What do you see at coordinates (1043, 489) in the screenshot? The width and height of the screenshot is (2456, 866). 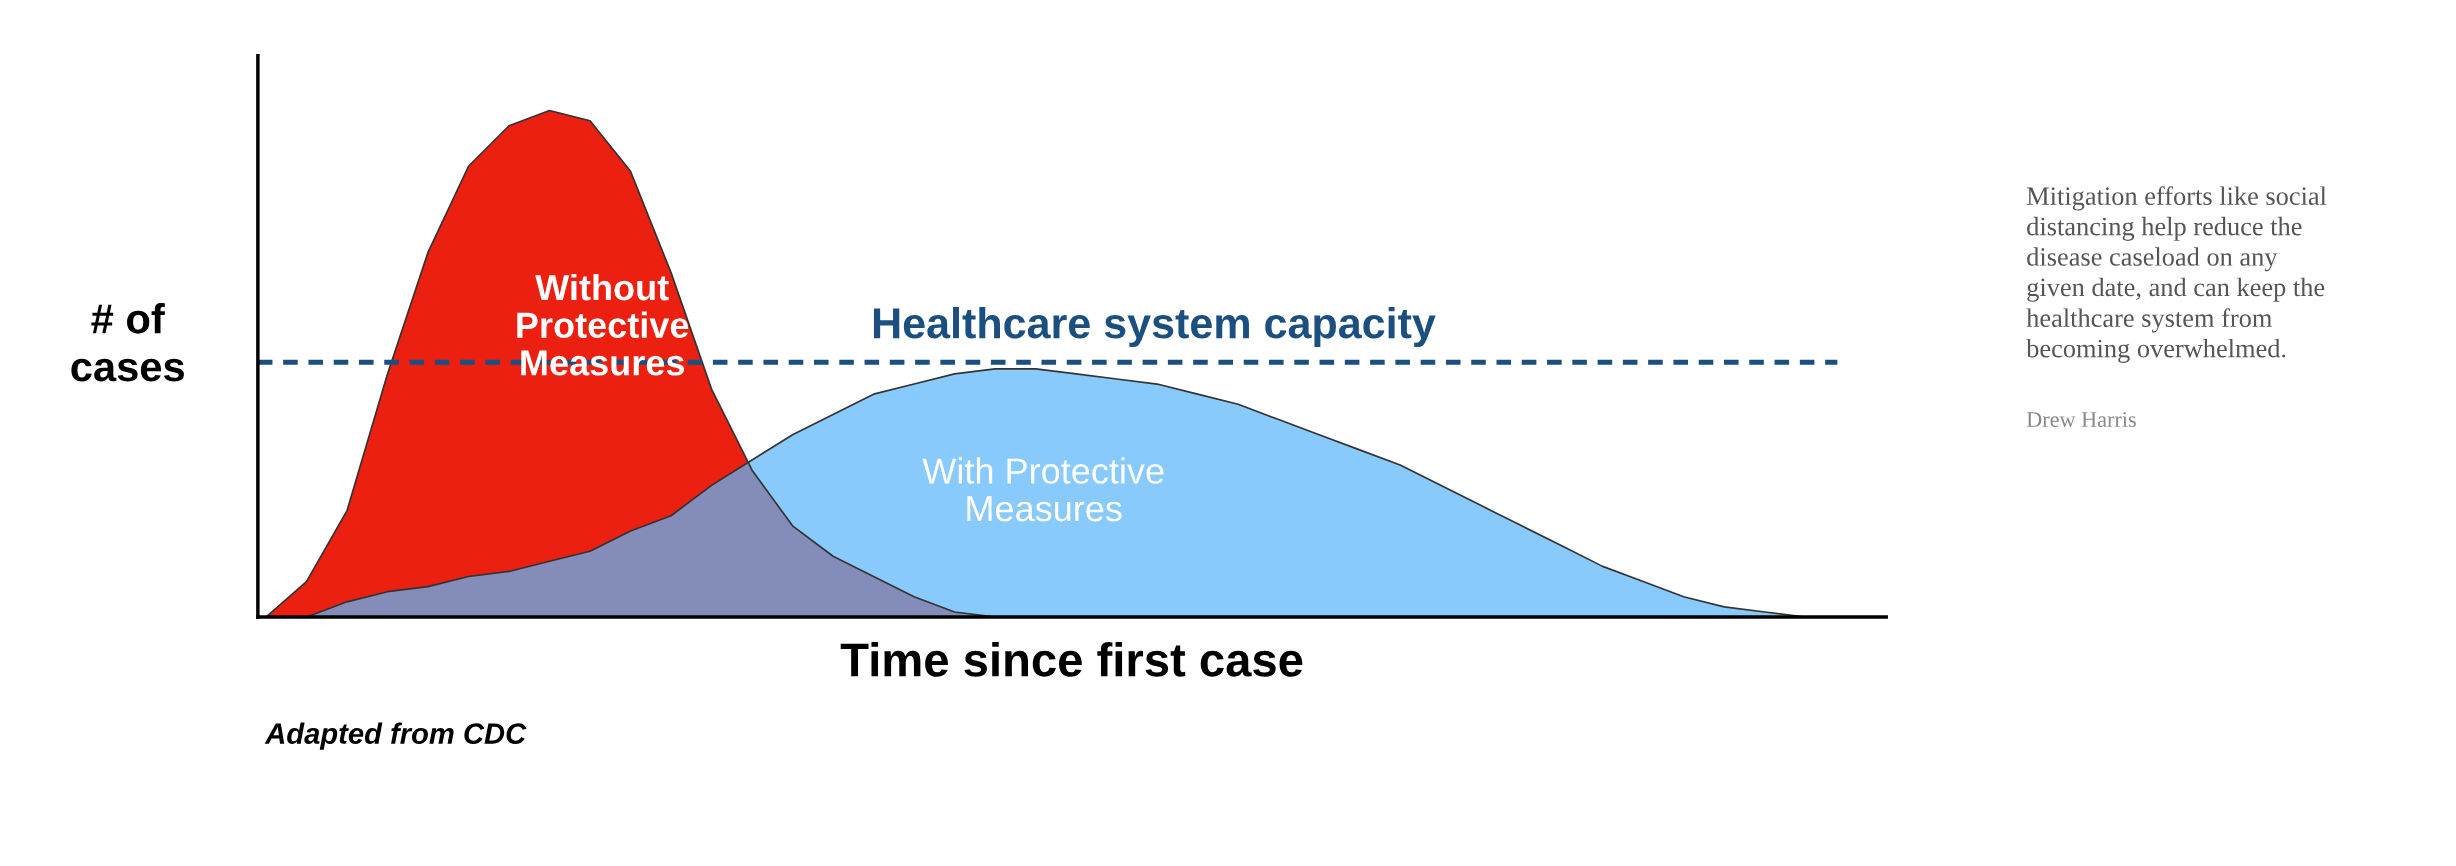 I see `series-label: With Protective Measures` at bounding box center [1043, 489].